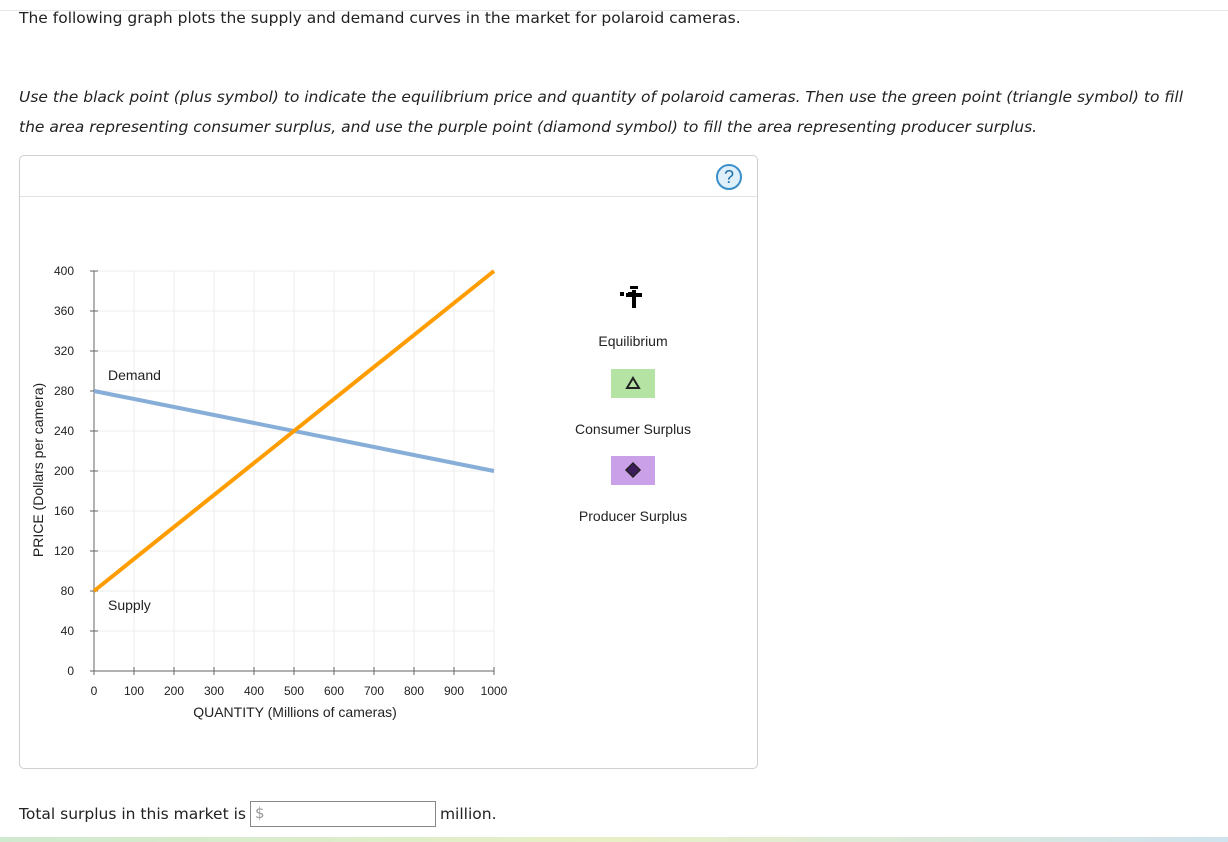 This screenshot has width=1228, height=842. What do you see at coordinates (295, 712) in the screenshot?
I see `x-axis-label: QUANTITY (Millions of cameras)` at bounding box center [295, 712].